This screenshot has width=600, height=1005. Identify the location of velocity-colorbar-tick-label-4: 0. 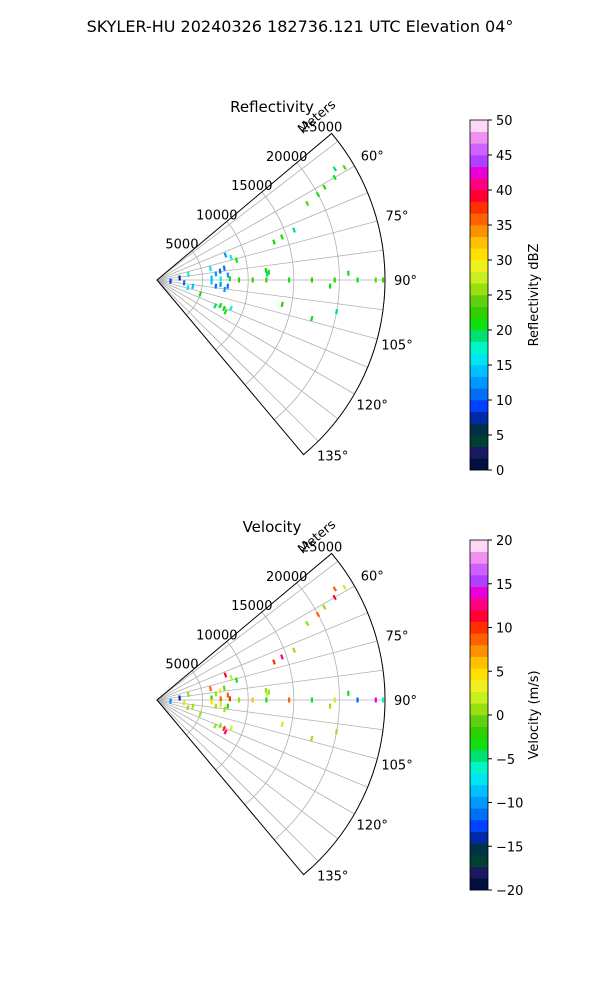
(500, 716).